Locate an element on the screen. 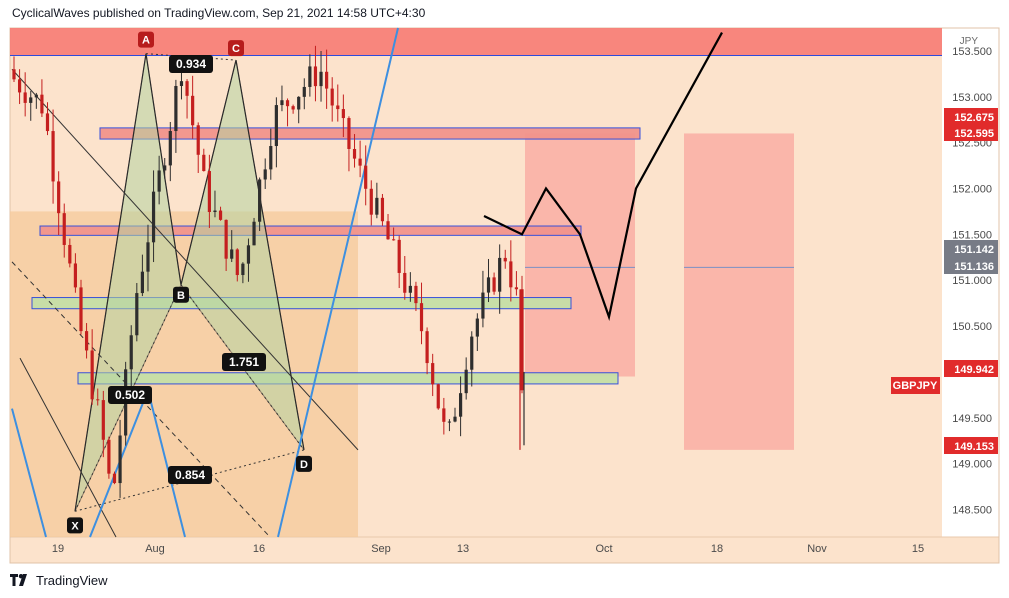 Image resolution: width=1009 pixels, height=598 pixels. y-tick-label: 153.000 is located at coordinates (972, 98).